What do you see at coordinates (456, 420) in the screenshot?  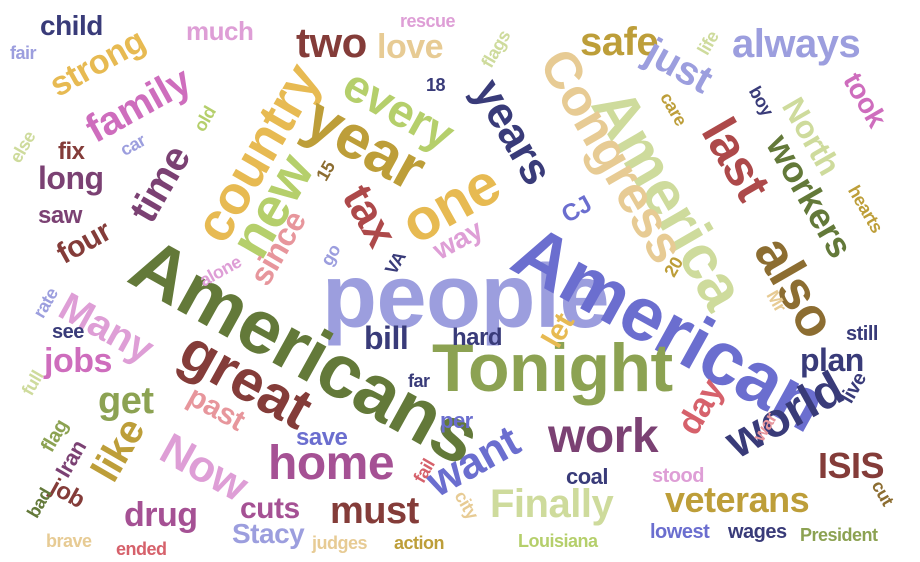 I see `word-per: per` at bounding box center [456, 420].